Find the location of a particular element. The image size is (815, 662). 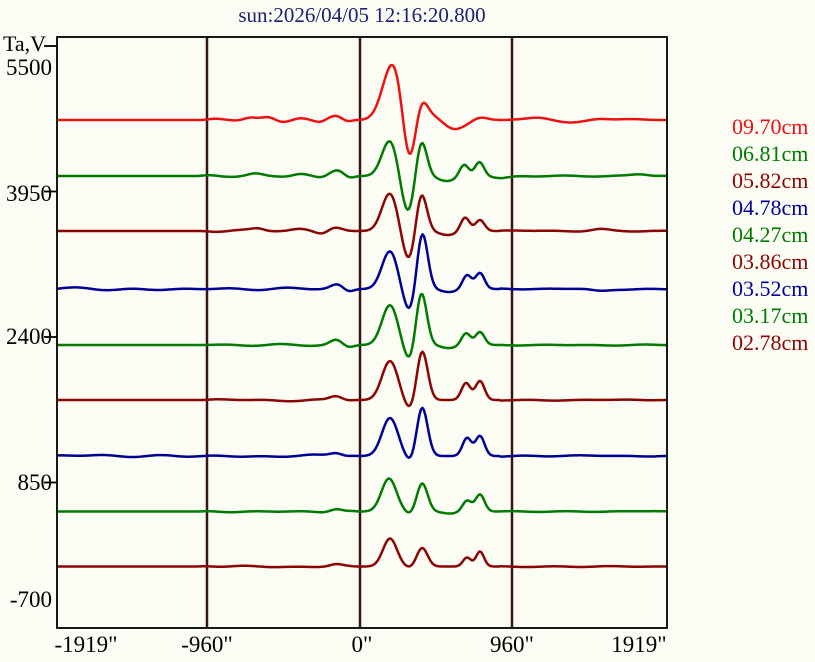

trace-04.27cm is located at coordinates (362, 325).